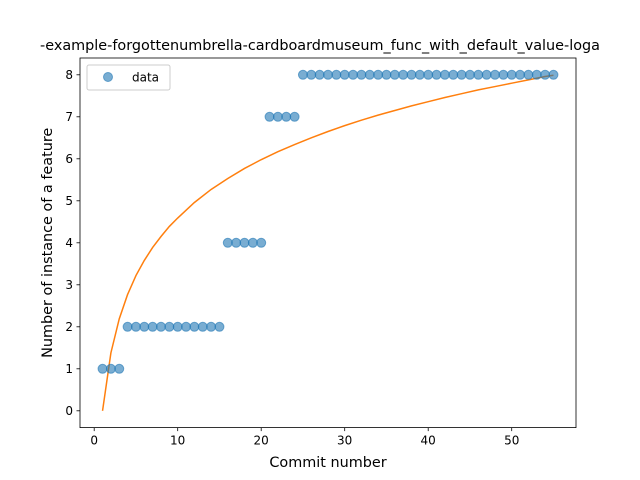 The width and height of the screenshot is (640, 480). Describe the element at coordinates (69, 243) in the screenshot. I see `y-tick-label: 4` at that location.